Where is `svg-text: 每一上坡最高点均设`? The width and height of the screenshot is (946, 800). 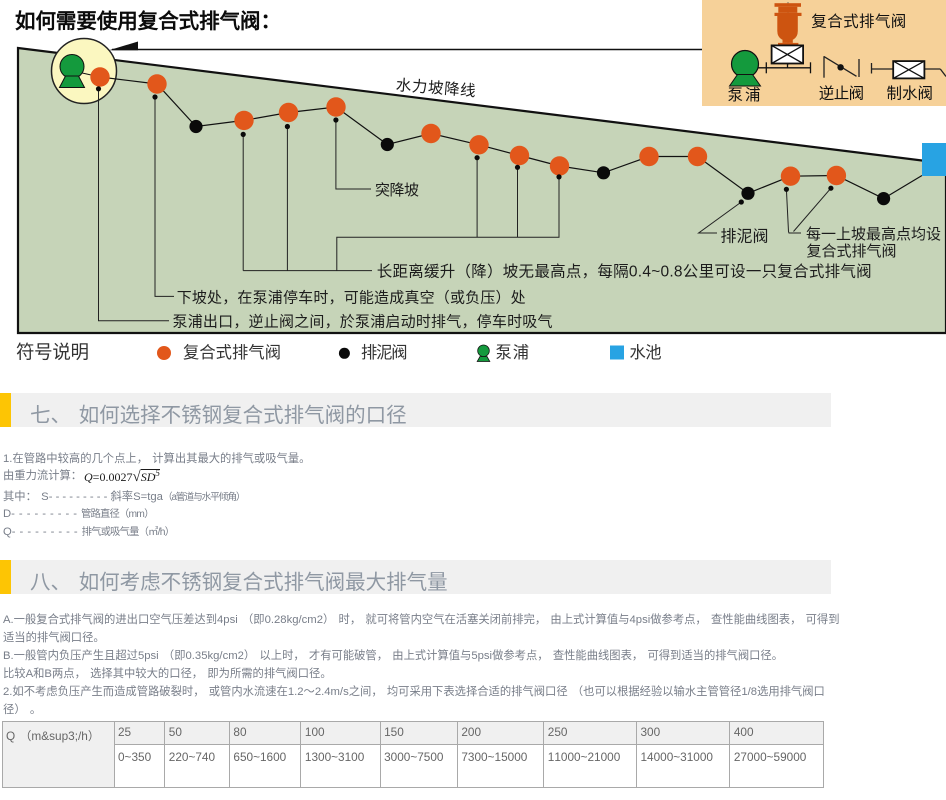
svg-text: 每一上坡最高点均设 is located at coordinates (873, 234).